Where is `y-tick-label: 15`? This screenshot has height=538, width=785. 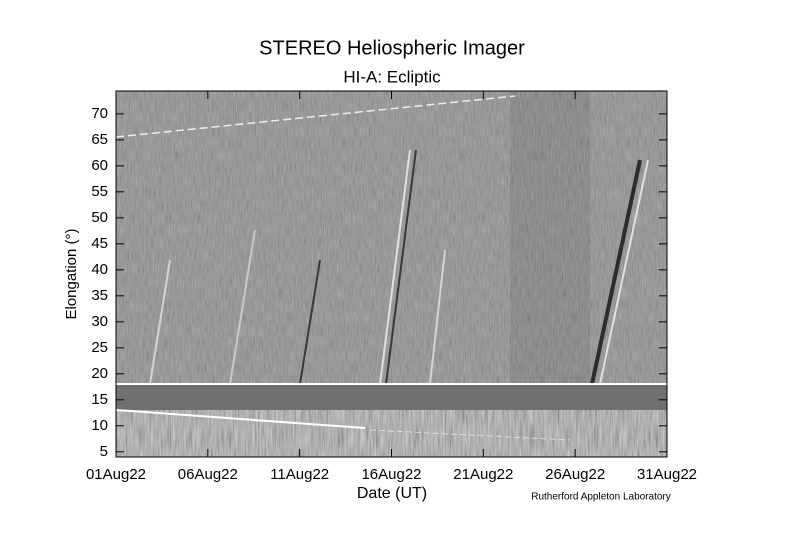
y-tick-label: 15 is located at coordinates (99, 399).